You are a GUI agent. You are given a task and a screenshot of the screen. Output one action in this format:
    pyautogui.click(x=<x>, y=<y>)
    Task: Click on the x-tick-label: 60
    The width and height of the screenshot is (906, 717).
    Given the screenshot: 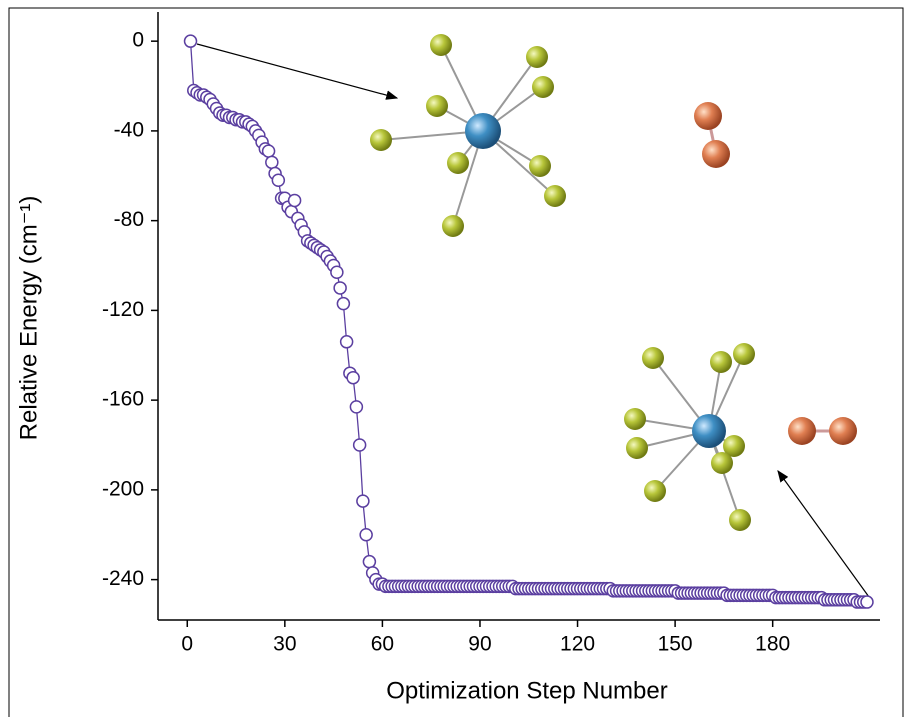 What is the action you would take?
    pyautogui.click(x=382, y=644)
    